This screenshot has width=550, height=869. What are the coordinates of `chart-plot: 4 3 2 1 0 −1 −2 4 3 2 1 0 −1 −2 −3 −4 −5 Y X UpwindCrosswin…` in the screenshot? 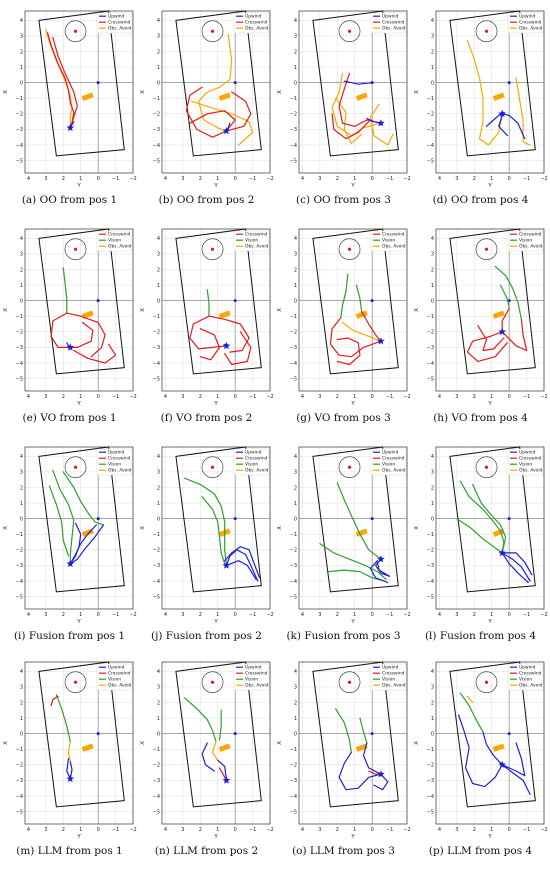 It's located at (481, 535).